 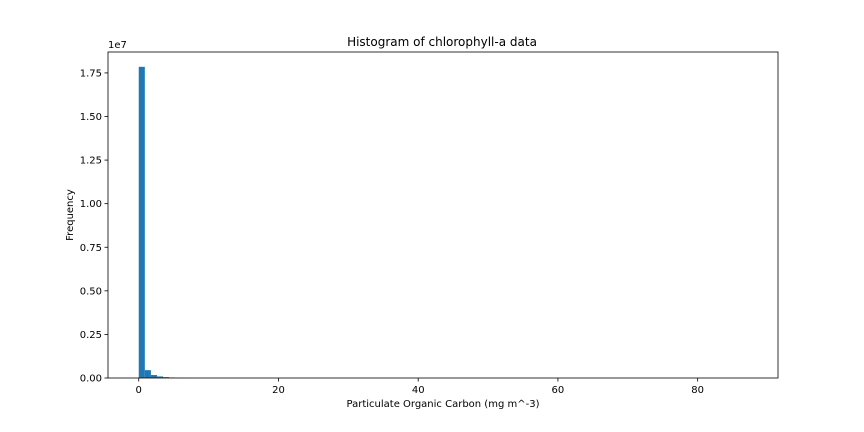 What do you see at coordinates (91, 117) in the screenshot?
I see `y-tick-label: 1.50` at bounding box center [91, 117].